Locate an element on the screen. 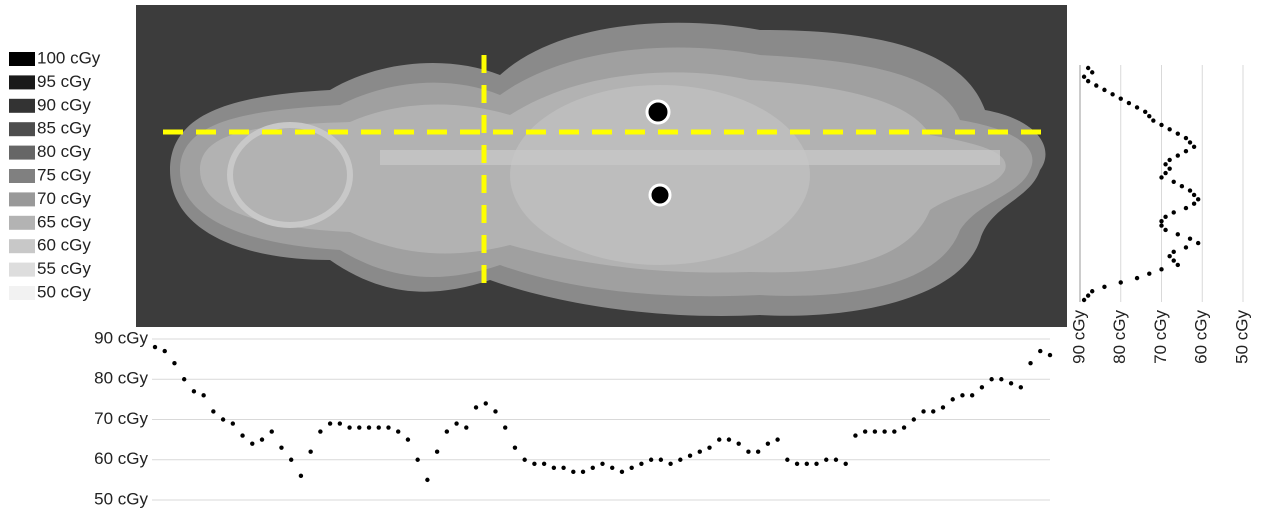  vertical-profile: 90 cGy 80 cGy 70 cGy 60 cGy 50 cGy is located at coordinates (1160, 214).